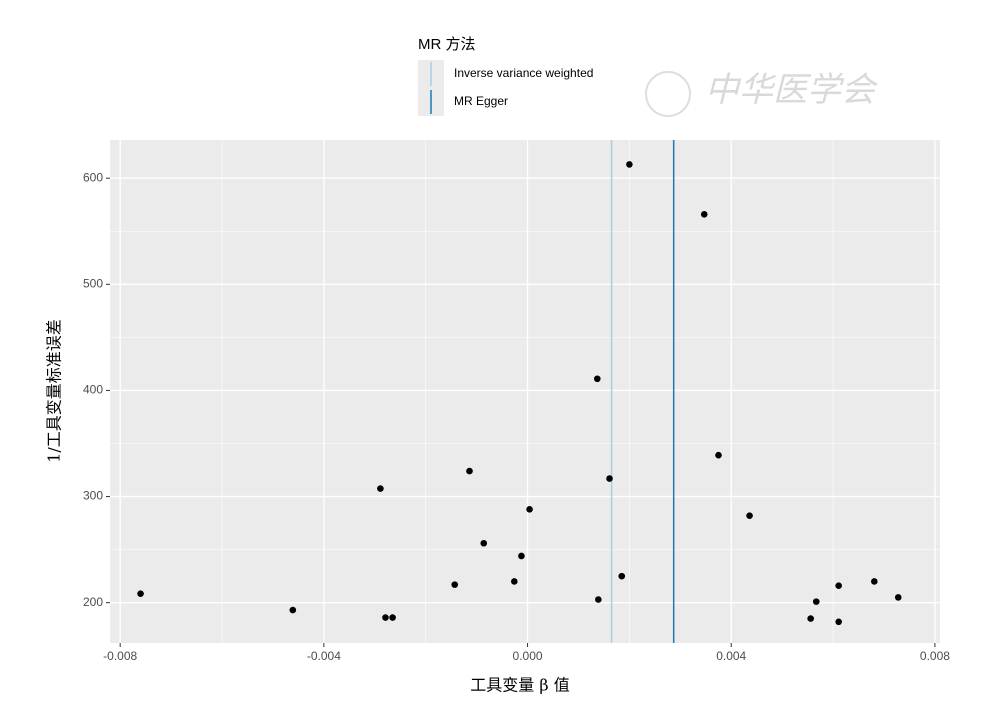  Describe the element at coordinates (523, 73) in the screenshot. I see `legend-label: Inverse variance weighted` at that location.